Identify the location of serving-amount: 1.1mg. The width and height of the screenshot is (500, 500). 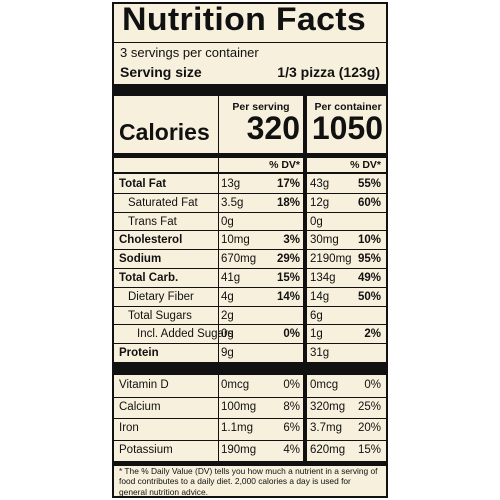
(237, 428).